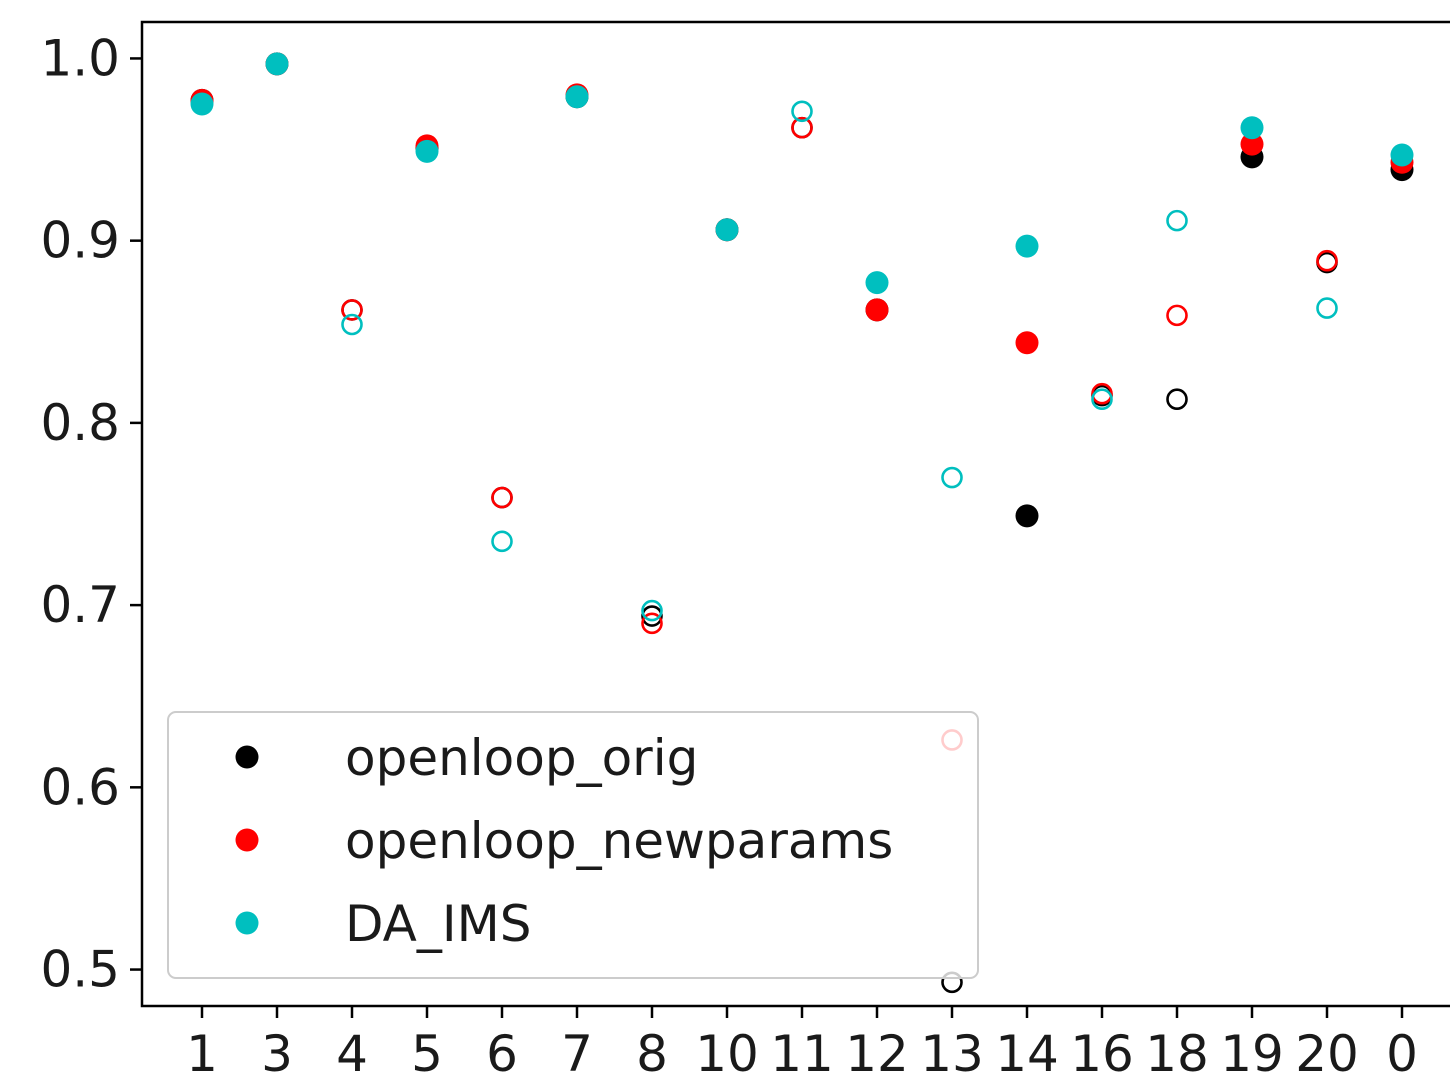 This screenshot has height=1078, width=1450. Describe the element at coordinates (277, 1051) in the screenshot. I see `x-tick-label: 3` at that location.